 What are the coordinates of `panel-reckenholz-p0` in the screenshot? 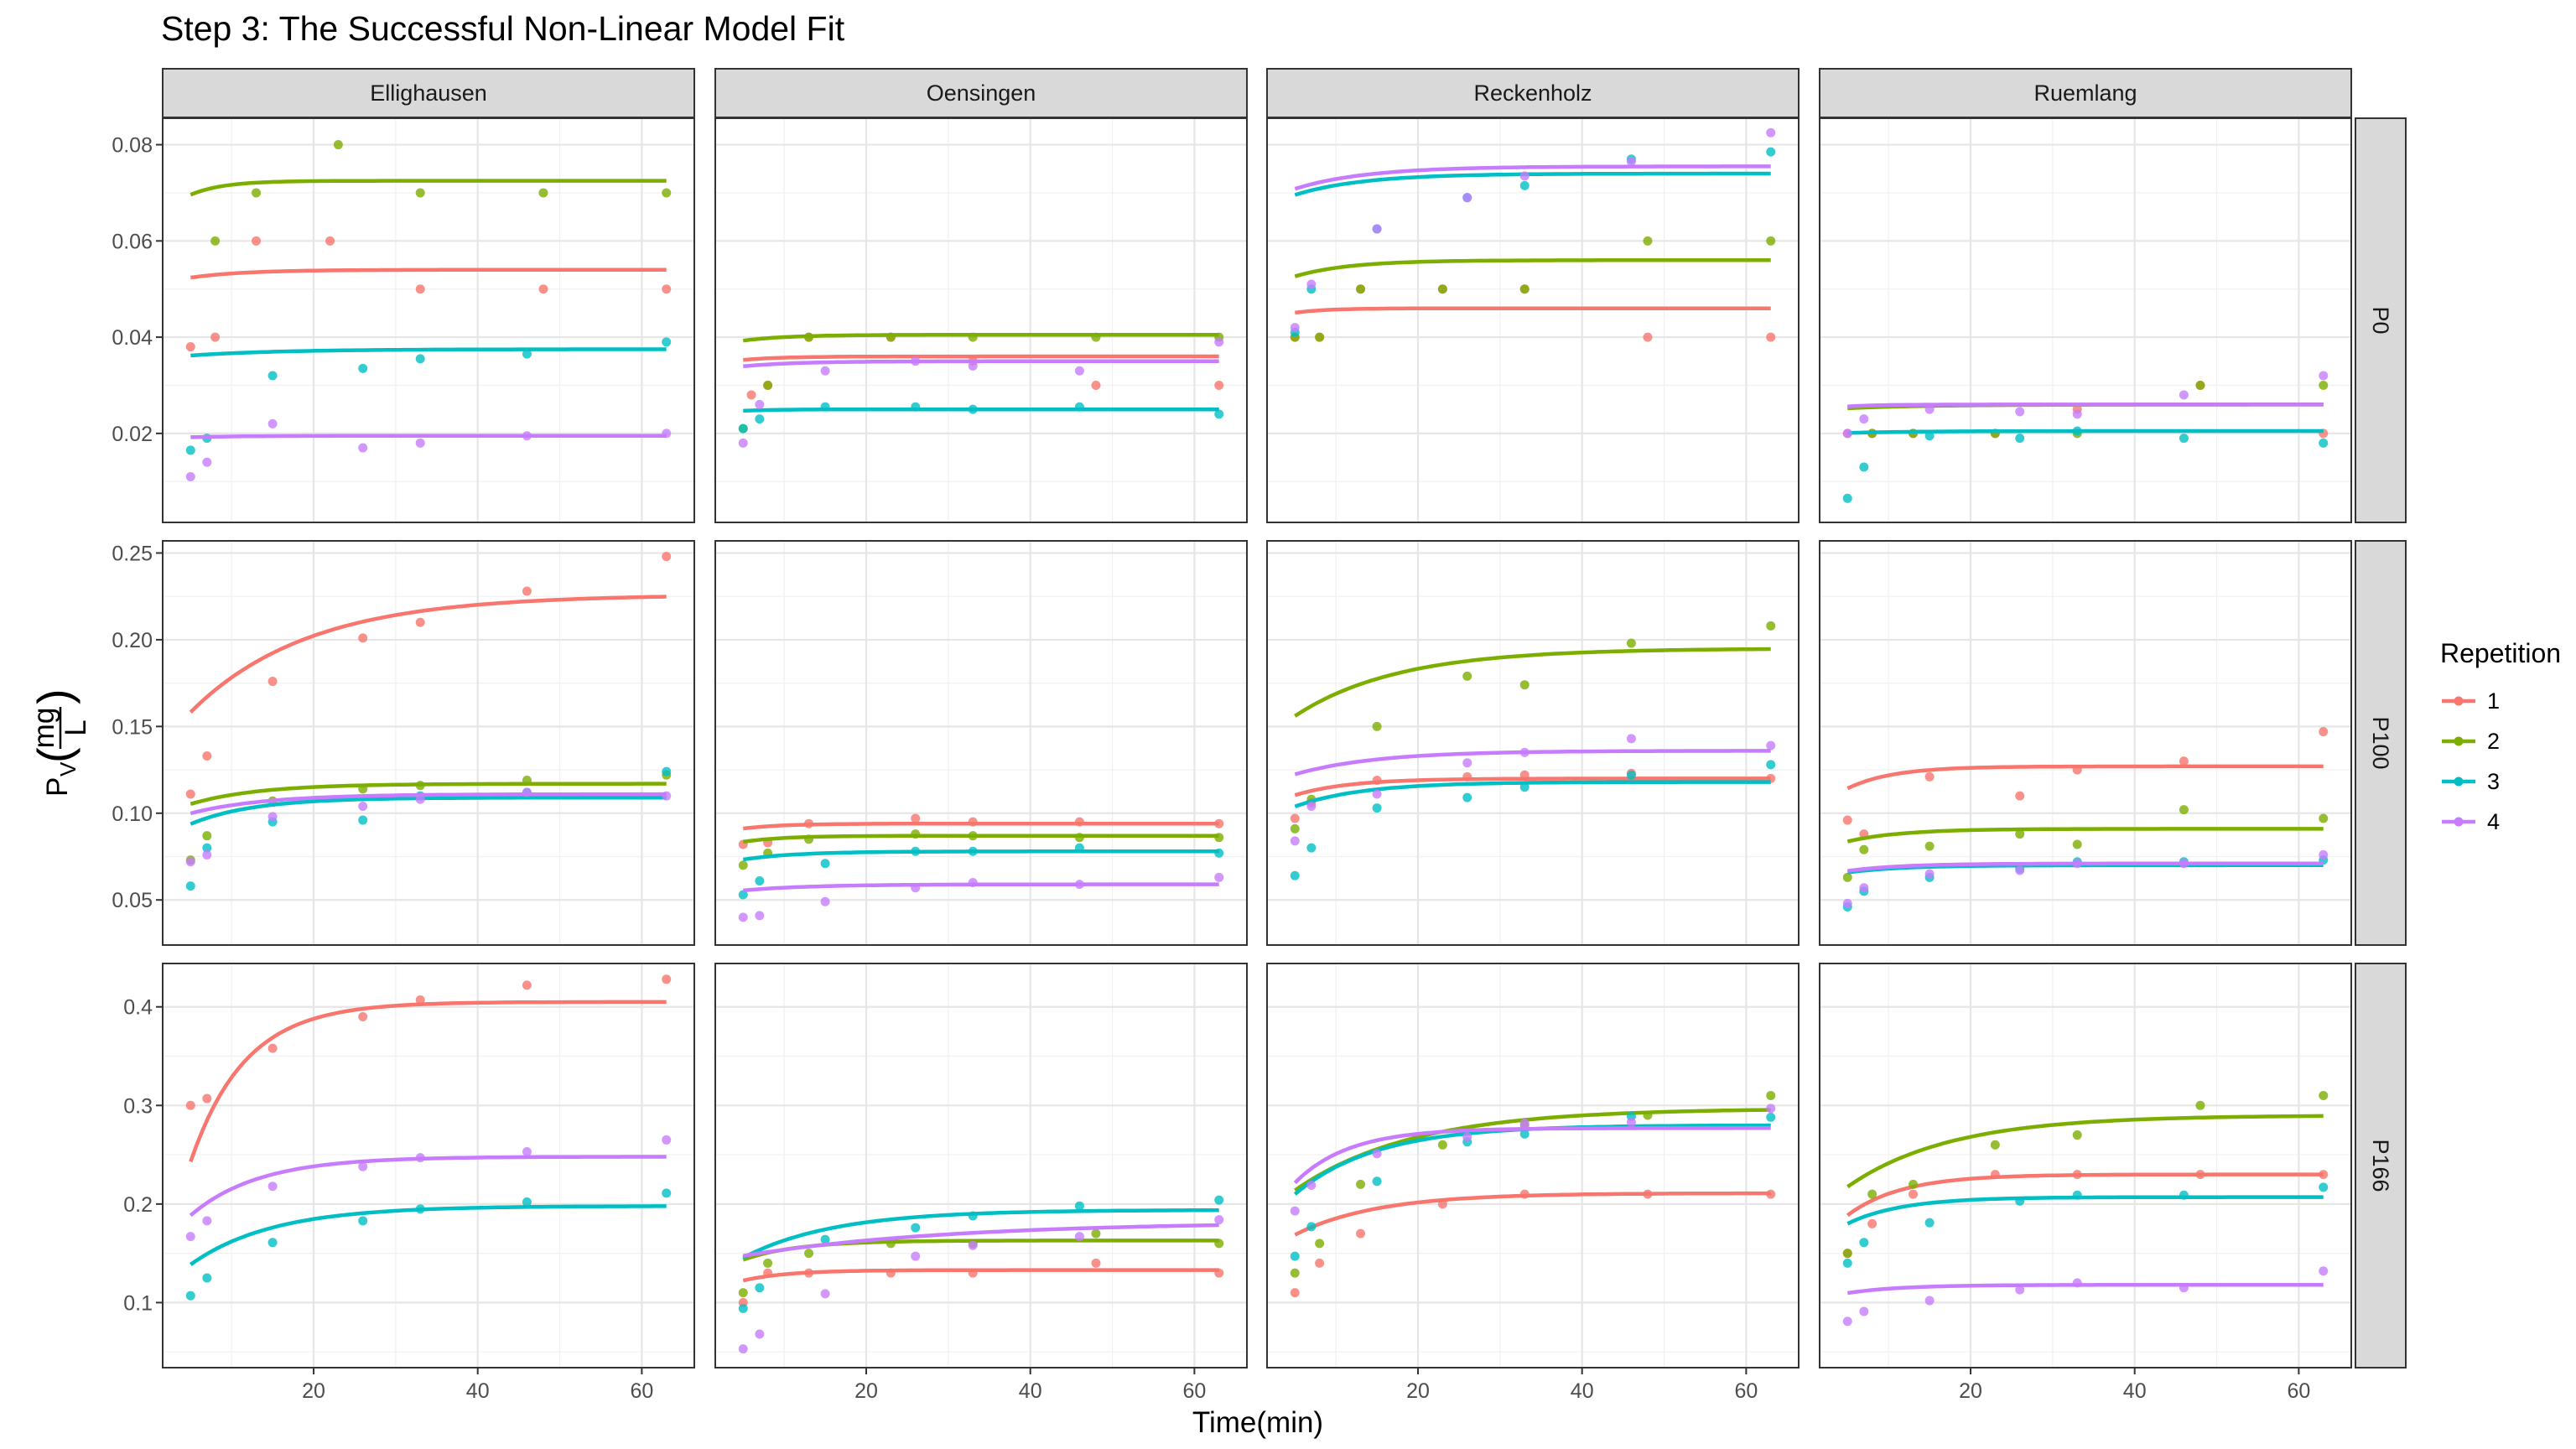 It's located at (1533, 320).